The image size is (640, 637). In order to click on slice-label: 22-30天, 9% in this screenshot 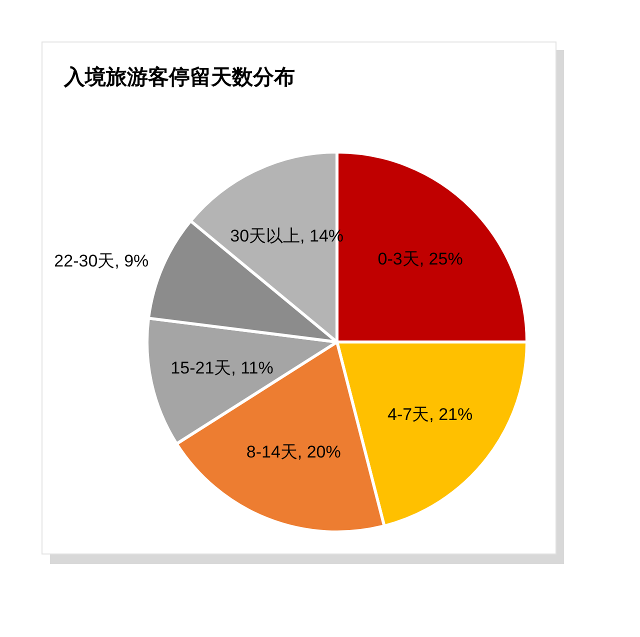, I will do `click(101, 261)`.